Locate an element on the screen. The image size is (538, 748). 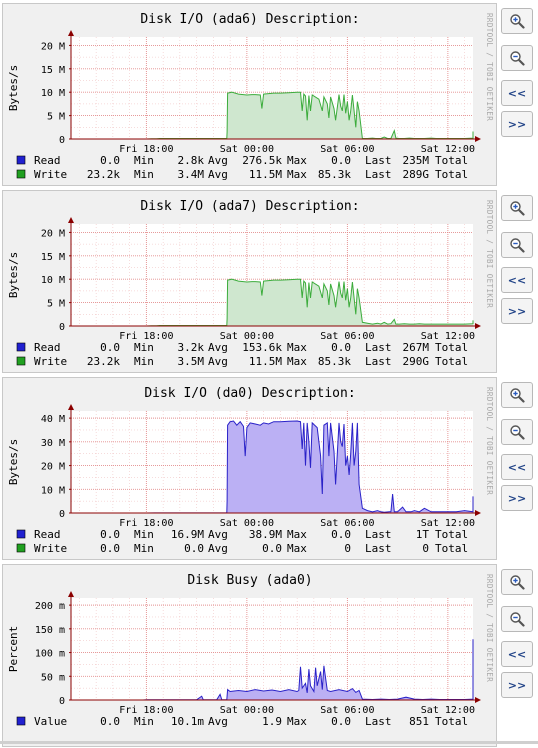
legend-total-value: 0 is located at coordinates (425, 548).